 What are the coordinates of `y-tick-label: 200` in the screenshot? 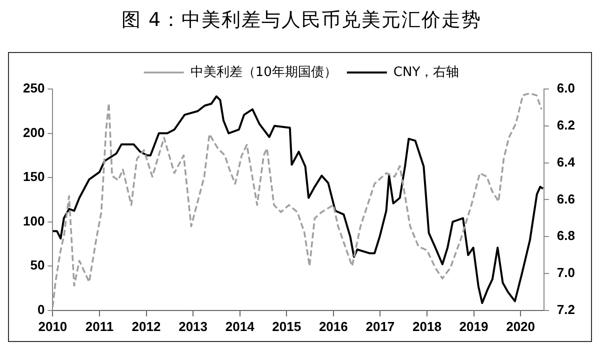 It's located at (33, 132).